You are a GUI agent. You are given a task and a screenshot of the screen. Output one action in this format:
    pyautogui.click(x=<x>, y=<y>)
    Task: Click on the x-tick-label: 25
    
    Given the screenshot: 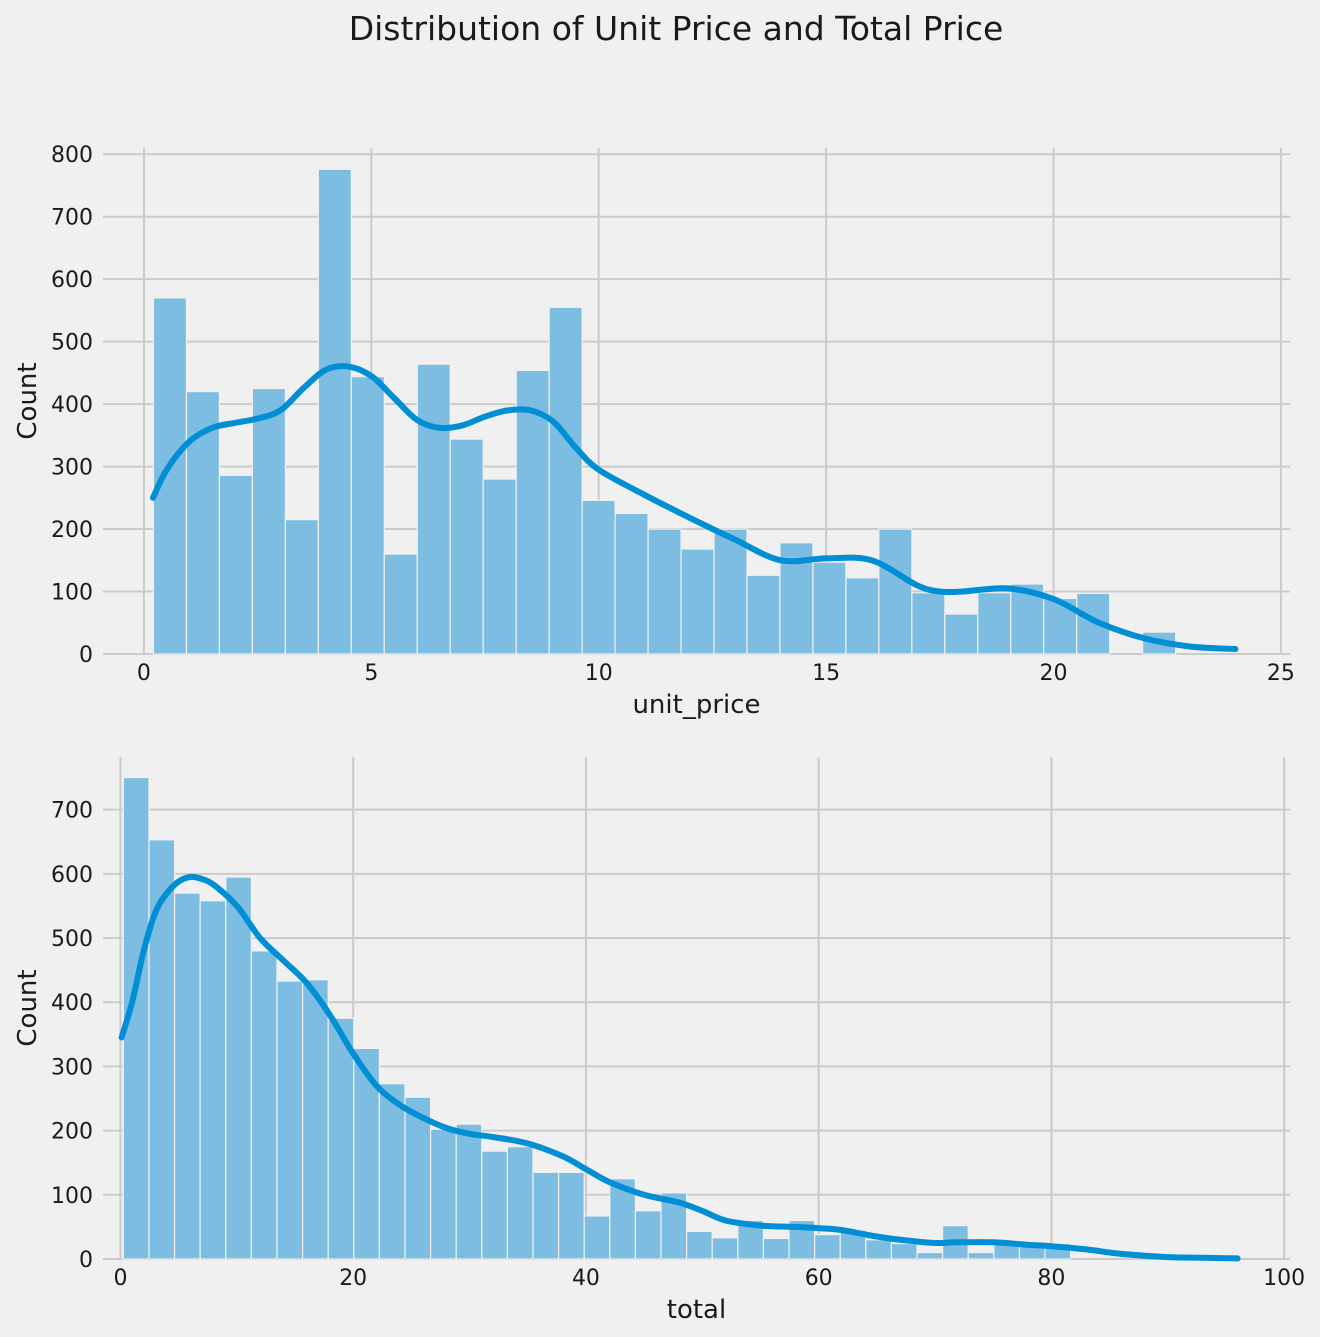 What is the action you would take?
    pyautogui.click(x=1281, y=673)
    